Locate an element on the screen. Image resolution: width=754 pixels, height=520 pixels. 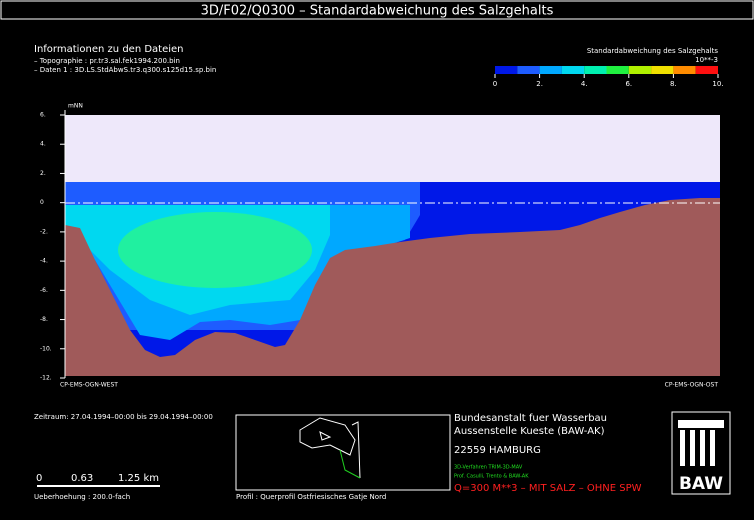
y-tick-label: 4. is located at coordinates (43, 144).